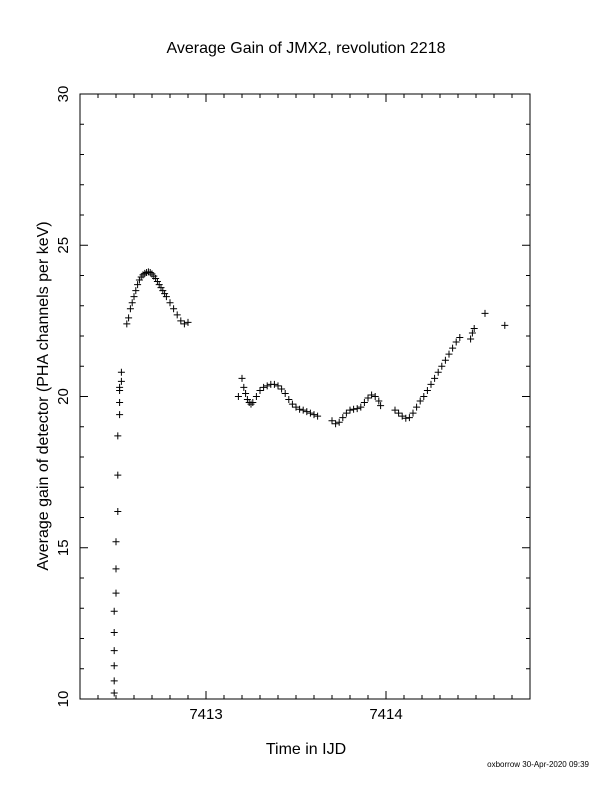  What do you see at coordinates (306, 749) in the screenshot?
I see `x-axis-label: Time in IJD` at bounding box center [306, 749].